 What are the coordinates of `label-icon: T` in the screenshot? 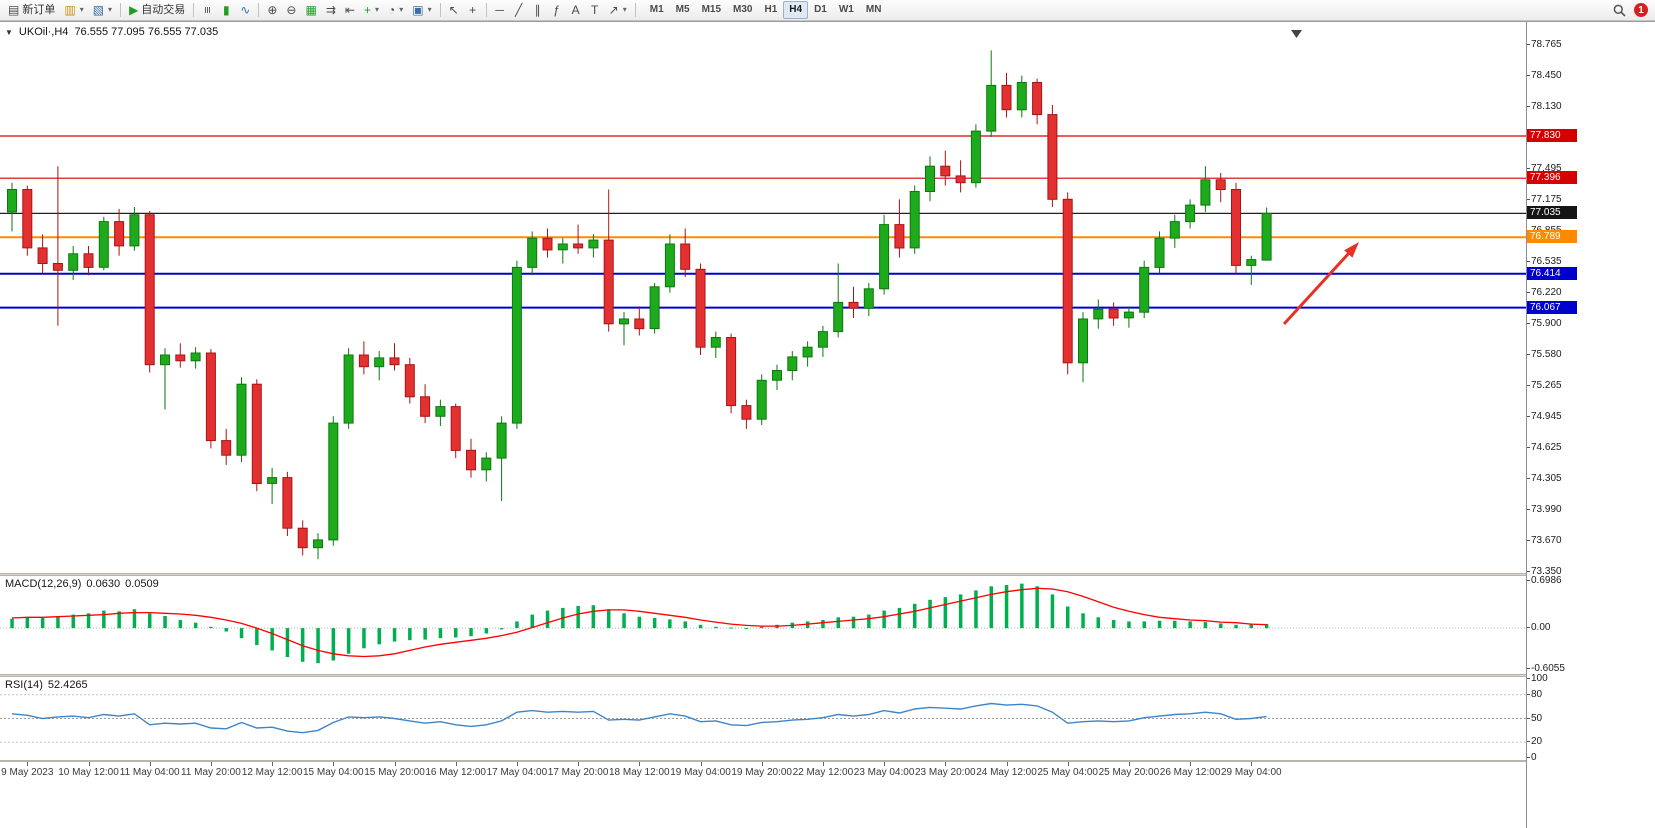 It's located at (595, 10).